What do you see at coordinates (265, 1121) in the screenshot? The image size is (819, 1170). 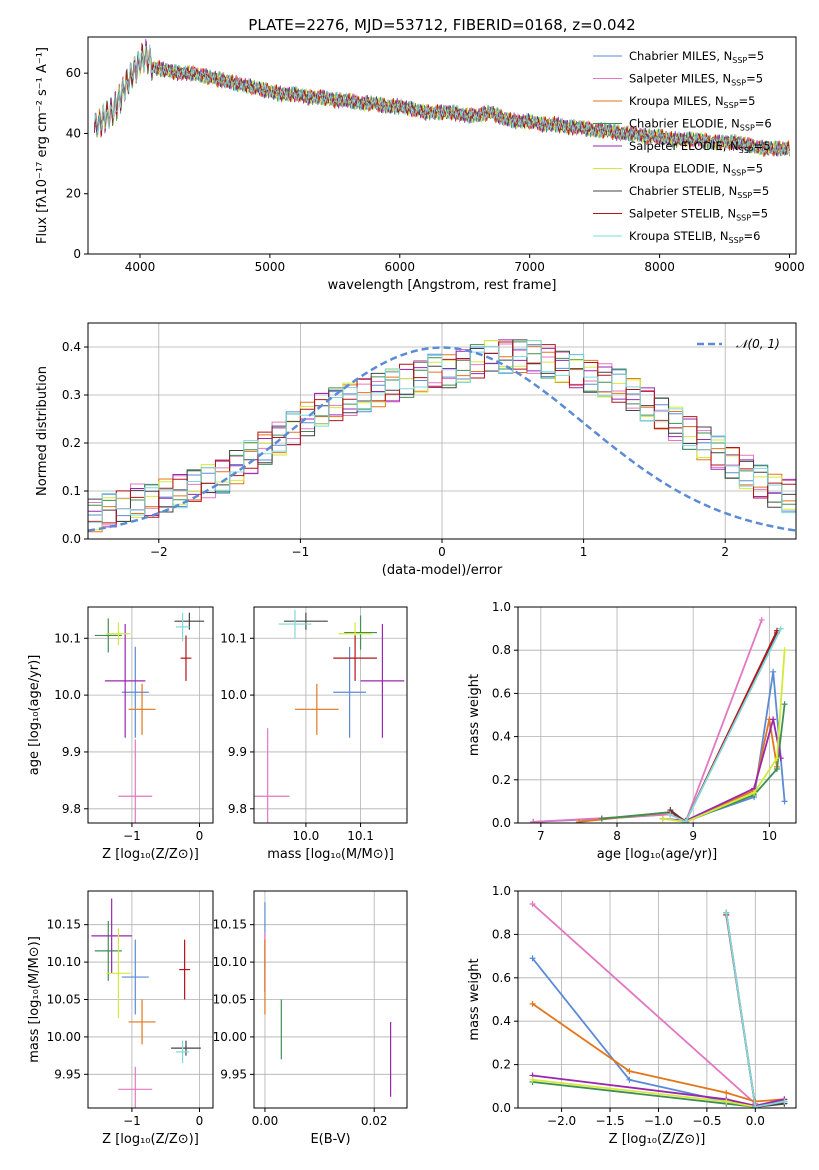 I see `x-tick-label: 0.00` at bounding box center [265, 1121].